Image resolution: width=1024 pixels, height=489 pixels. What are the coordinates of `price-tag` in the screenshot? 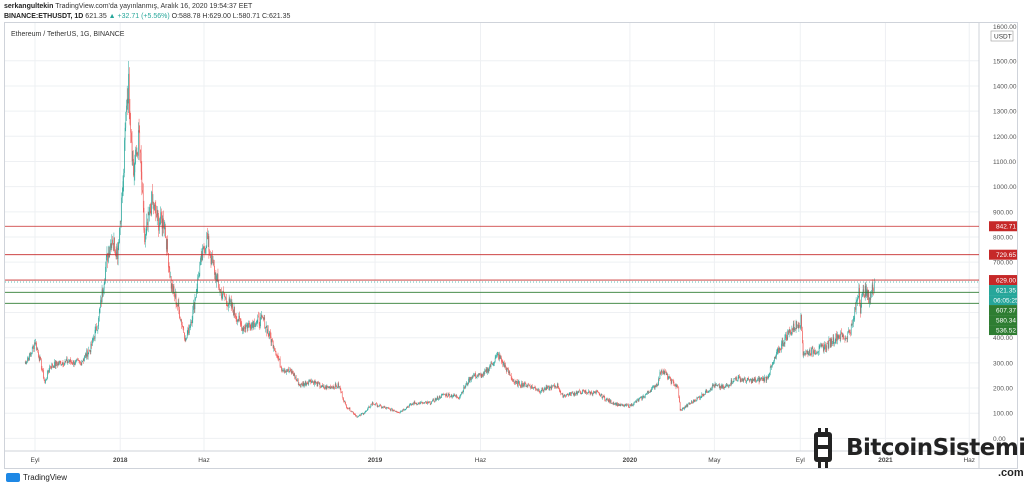 It's located at (1003, 290).